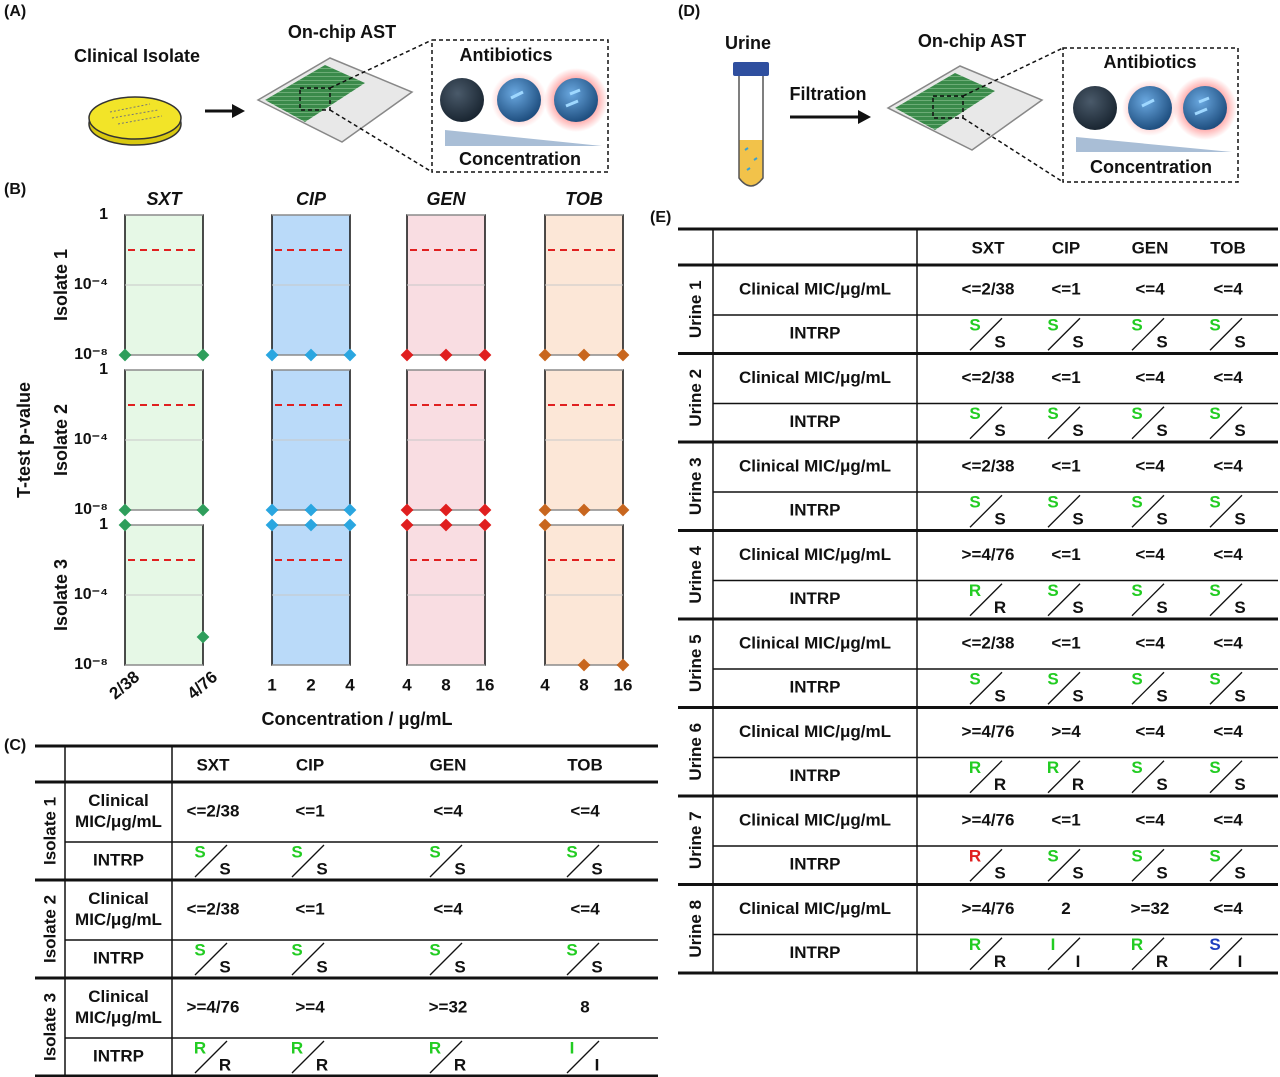 Image resolution: width=1280 pixels, height=1077 pixels. Describe the element at coordinates (948, 107) in the screenshot. I see `zoom-box` at that location.